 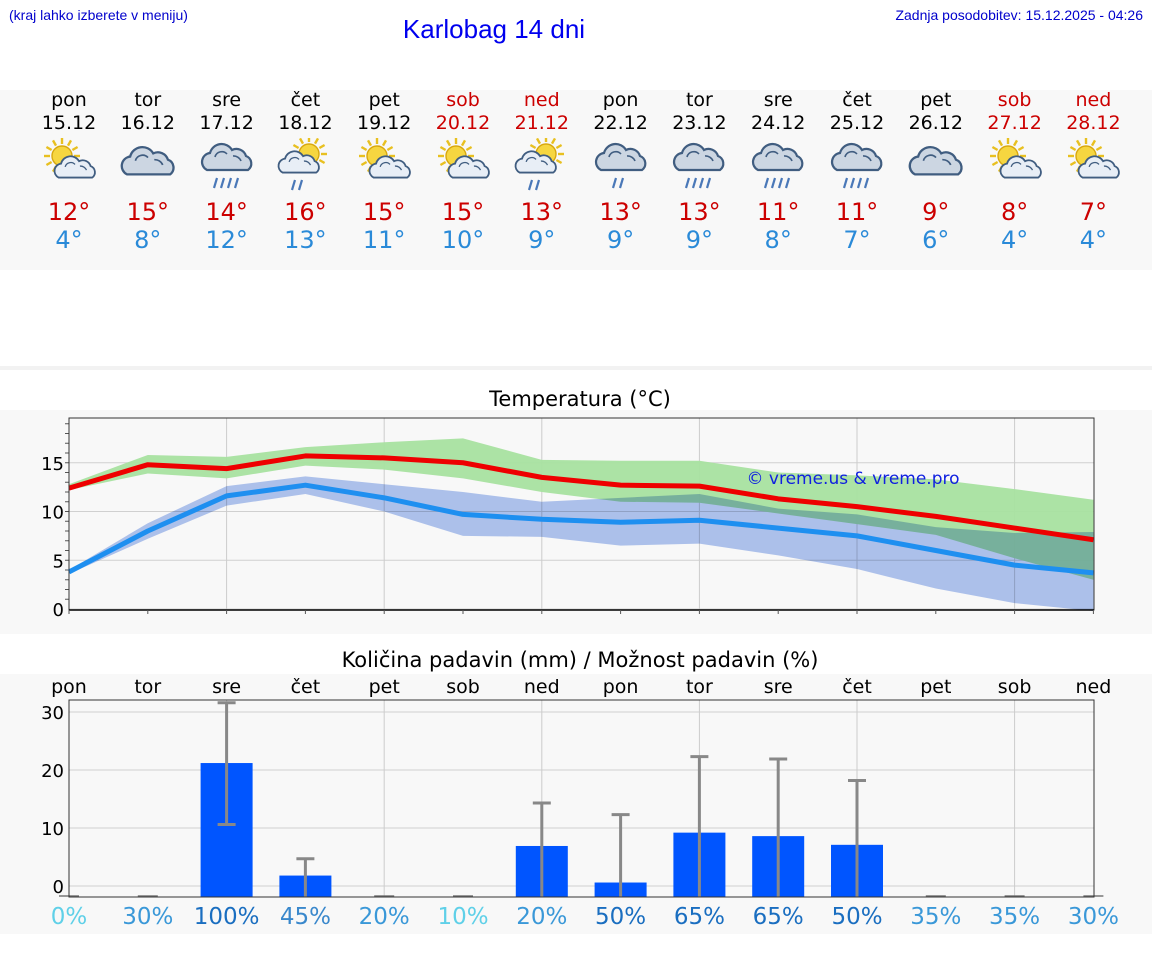 I want to click on divider, so click(x=576, y=368).